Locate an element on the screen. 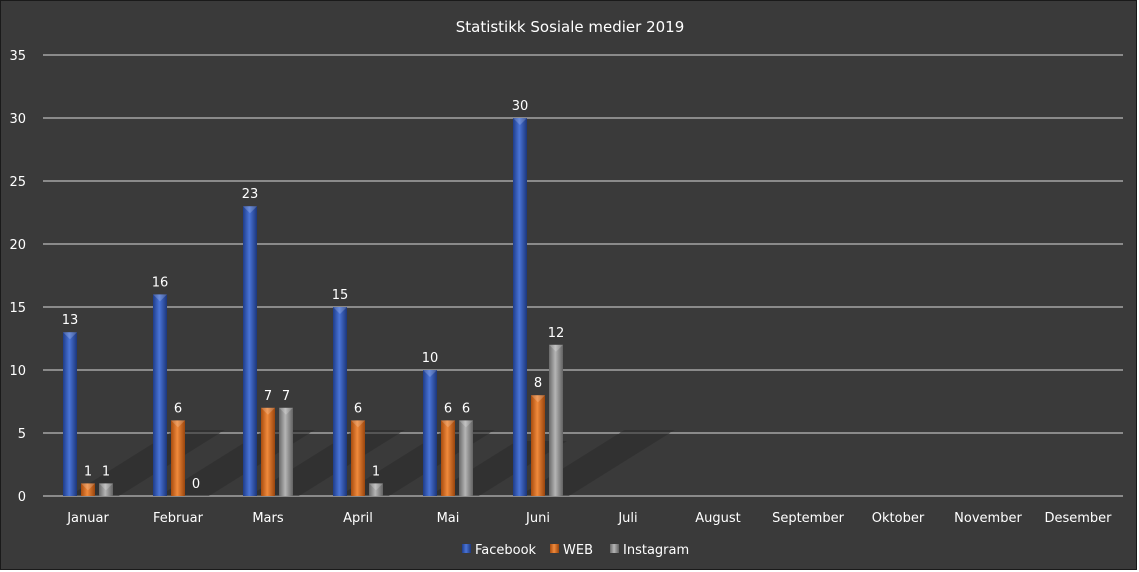  y-tick-label: 35 is located at coordinates (17, 56).